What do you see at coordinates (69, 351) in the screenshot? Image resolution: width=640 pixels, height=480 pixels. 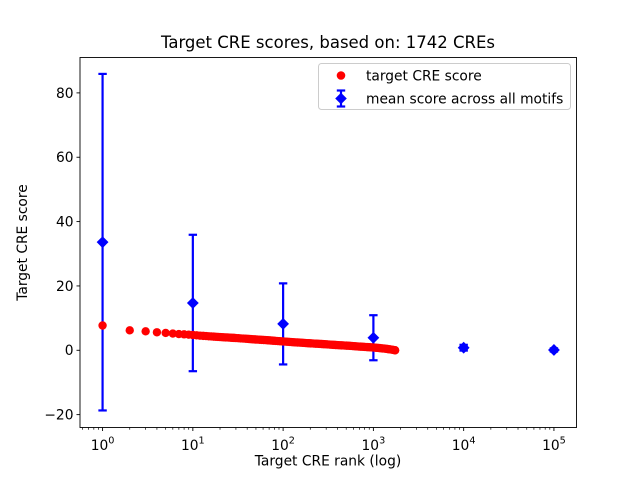 I see `y-tick-label: 0` at bounding box center [69, 351].